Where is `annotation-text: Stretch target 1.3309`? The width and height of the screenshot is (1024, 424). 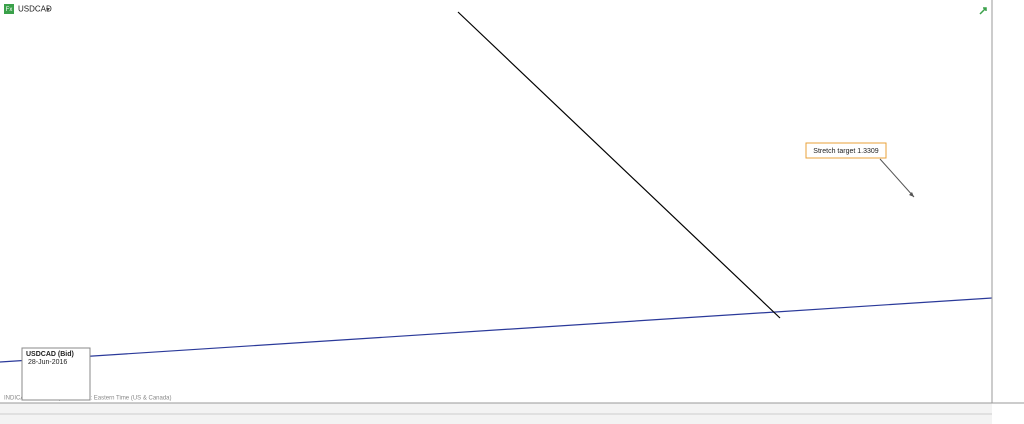 annotation-text: Stretch target 1.3309 is located at coordinates (845, 151).